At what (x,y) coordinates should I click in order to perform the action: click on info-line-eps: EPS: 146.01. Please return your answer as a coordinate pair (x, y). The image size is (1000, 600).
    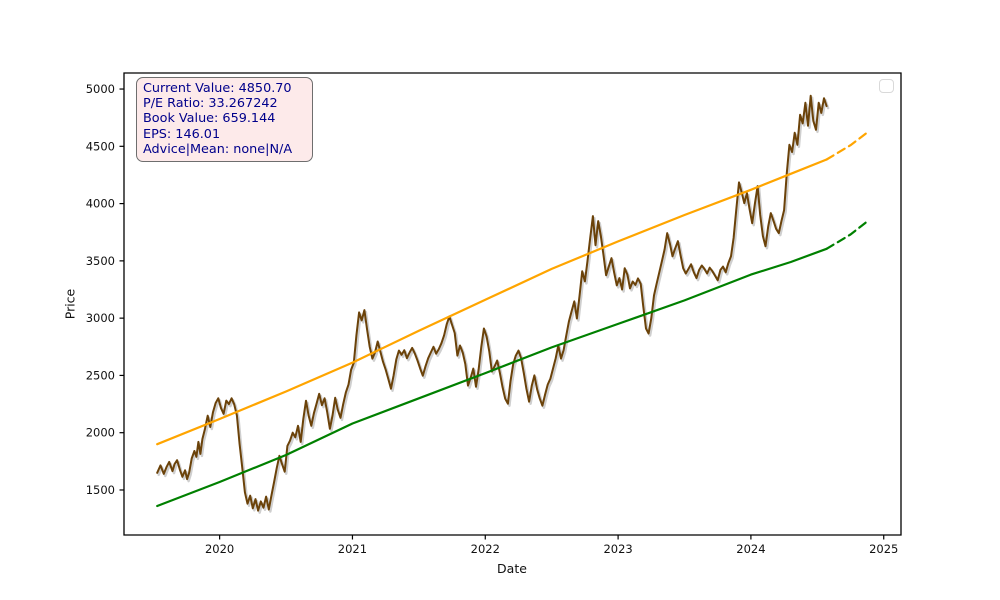
    Looking at the image, I should click on (182, 134).